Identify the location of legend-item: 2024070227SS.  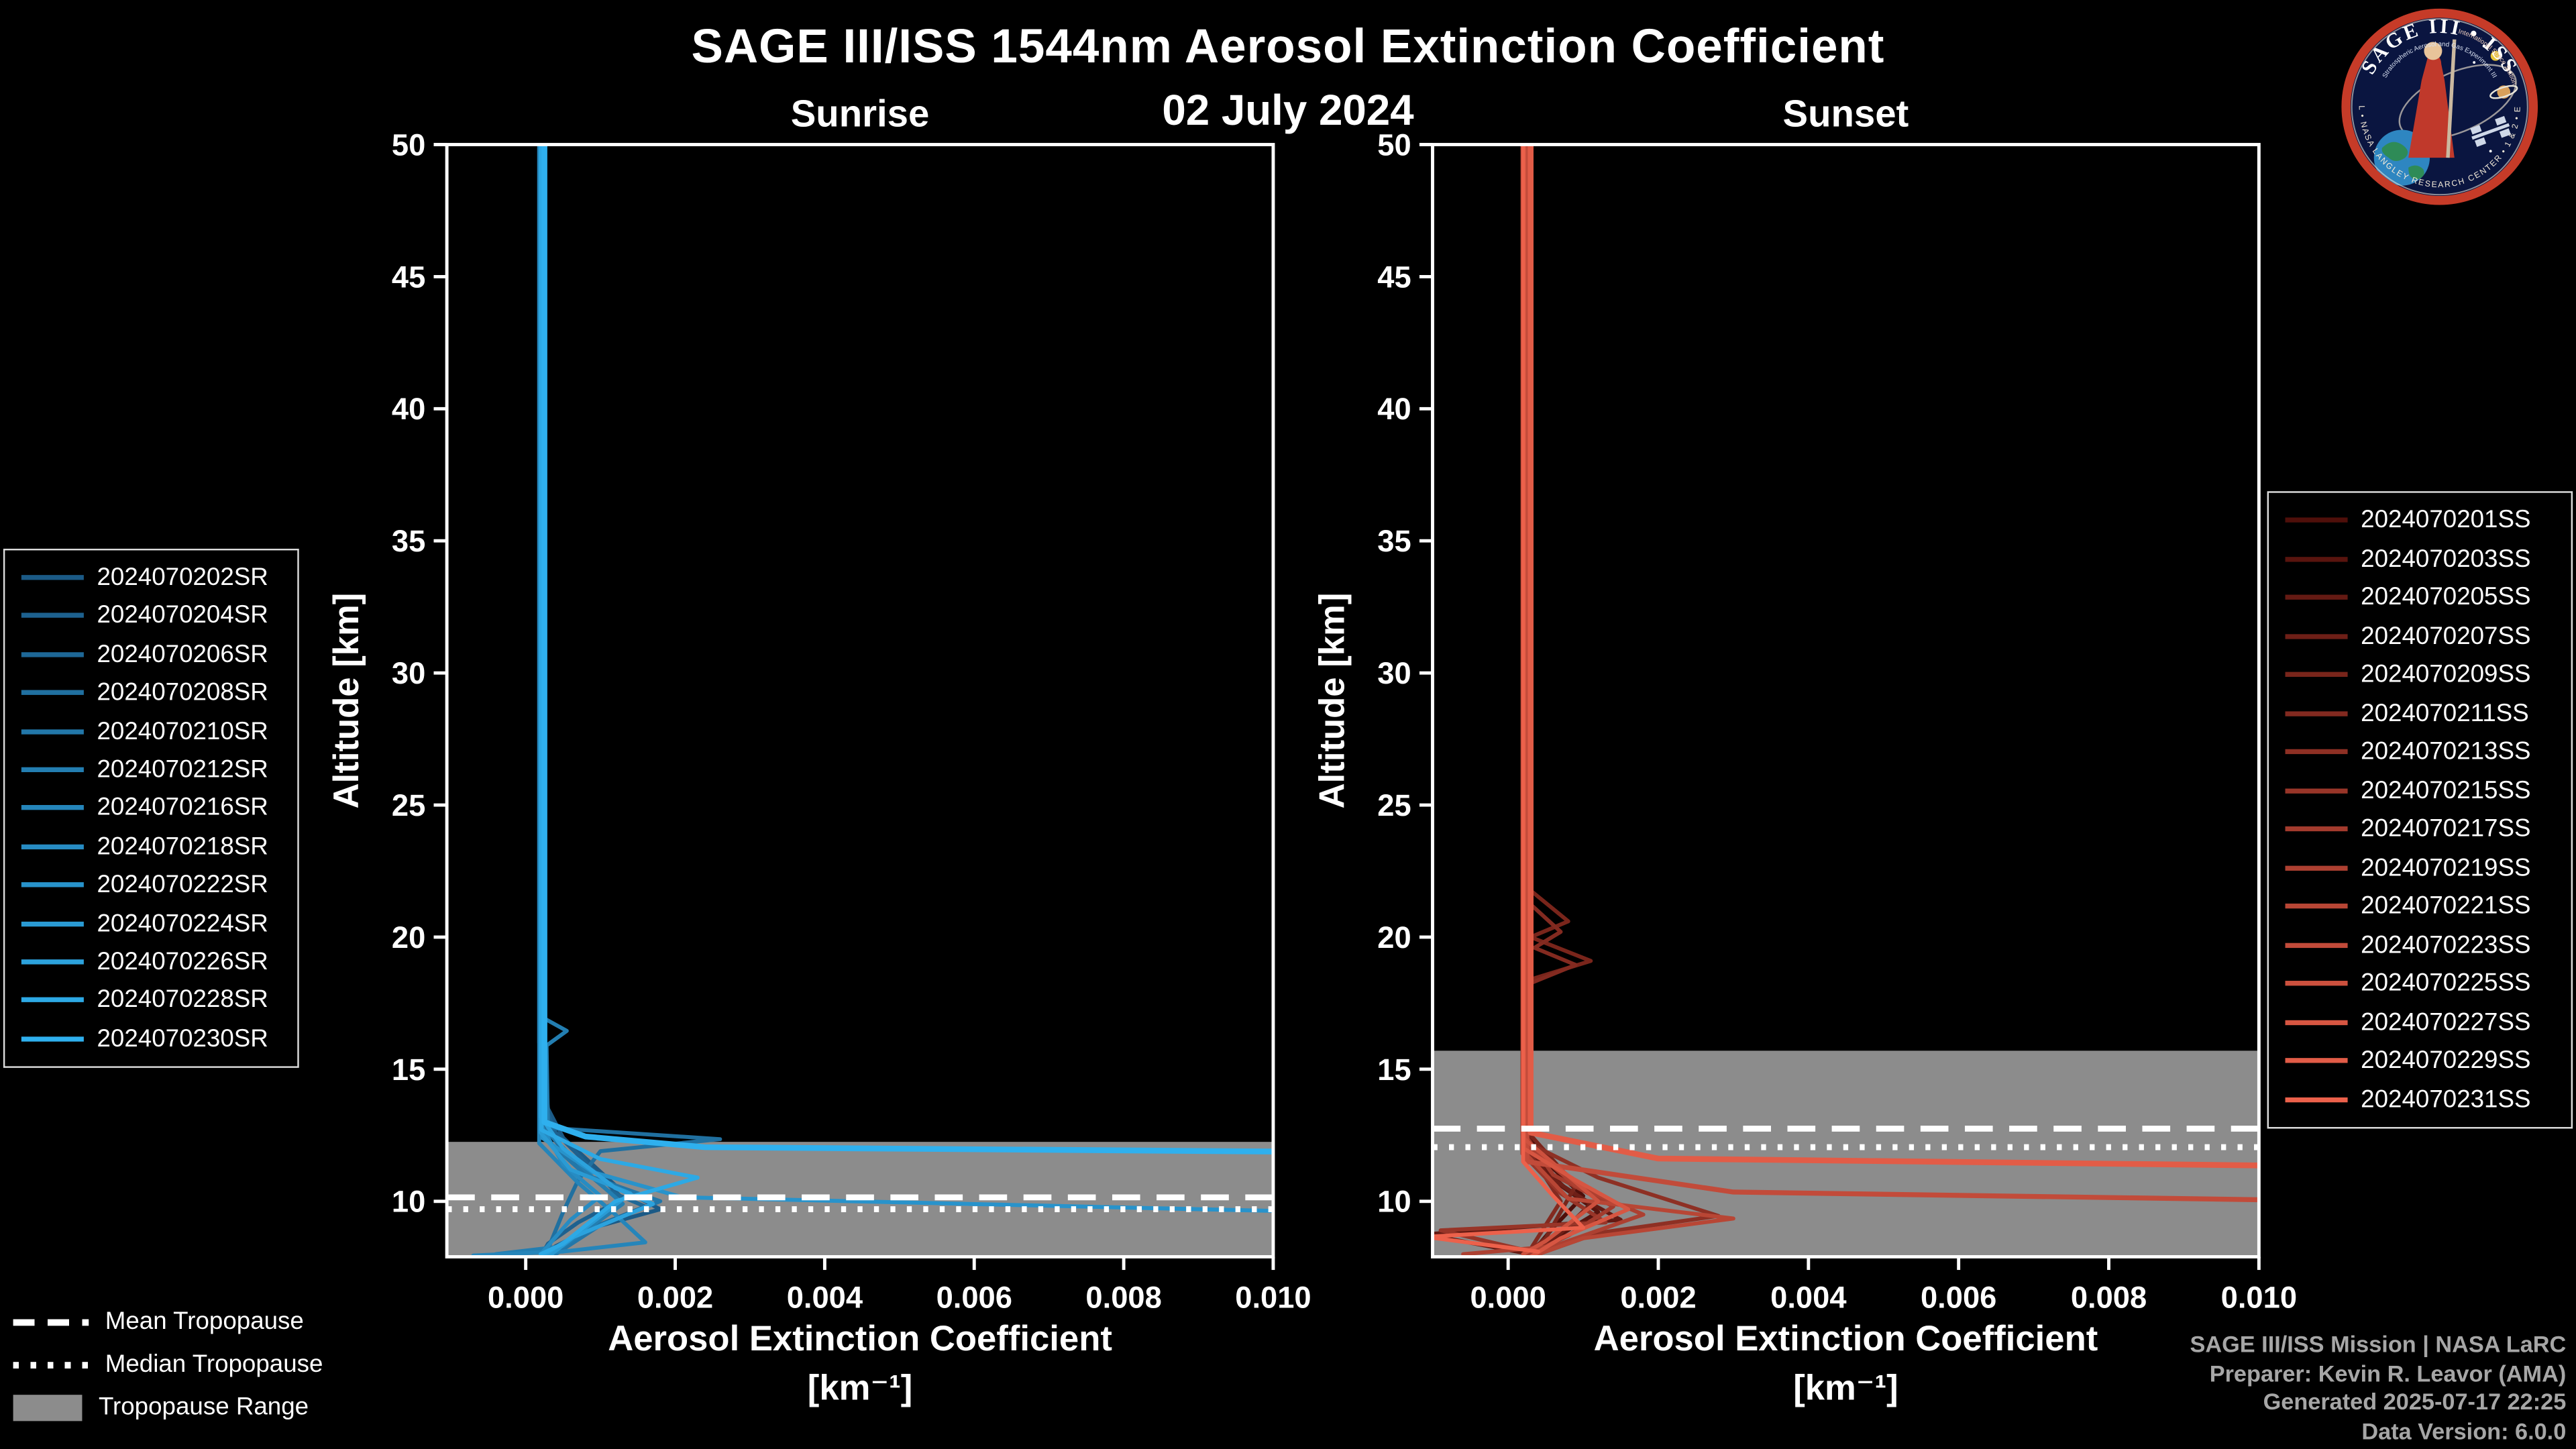
(2420, 1022).